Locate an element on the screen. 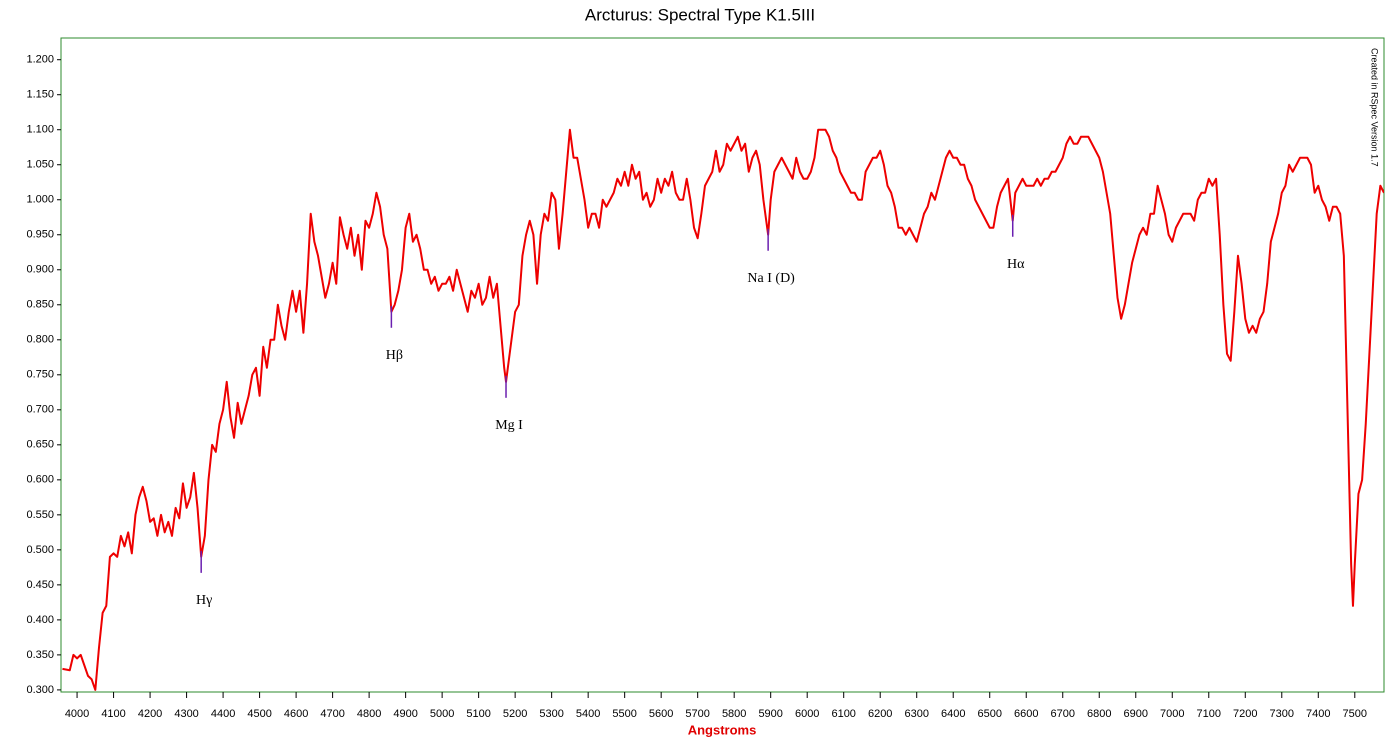  x-tick-label: 5200 is located at coordinates (515, 714).